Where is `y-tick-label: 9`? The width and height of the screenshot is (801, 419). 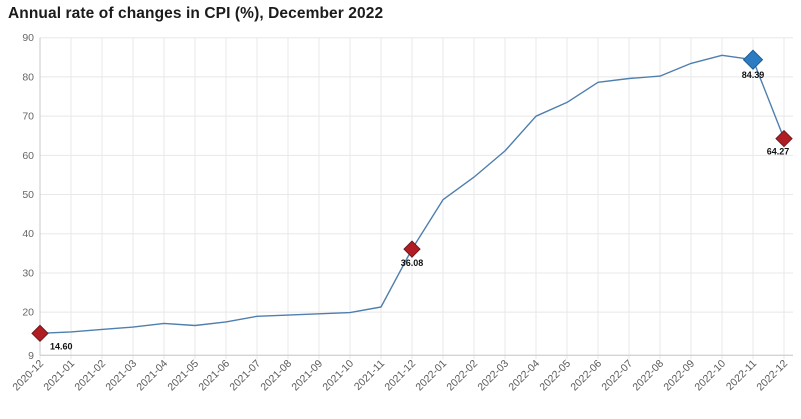
y-tick-label: 9 is located at coordinates (31, 356).